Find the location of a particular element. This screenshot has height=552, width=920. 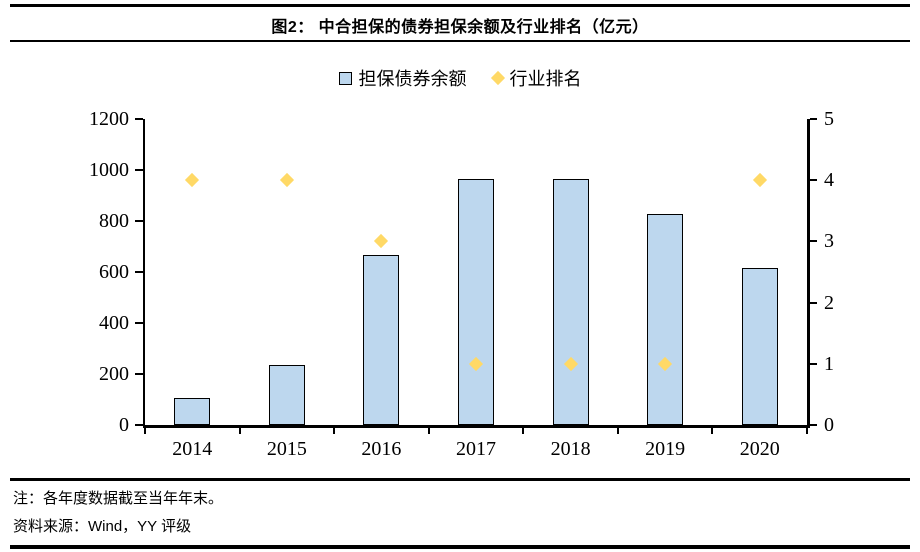

bar-2020 is located at coordinates (759, 346).